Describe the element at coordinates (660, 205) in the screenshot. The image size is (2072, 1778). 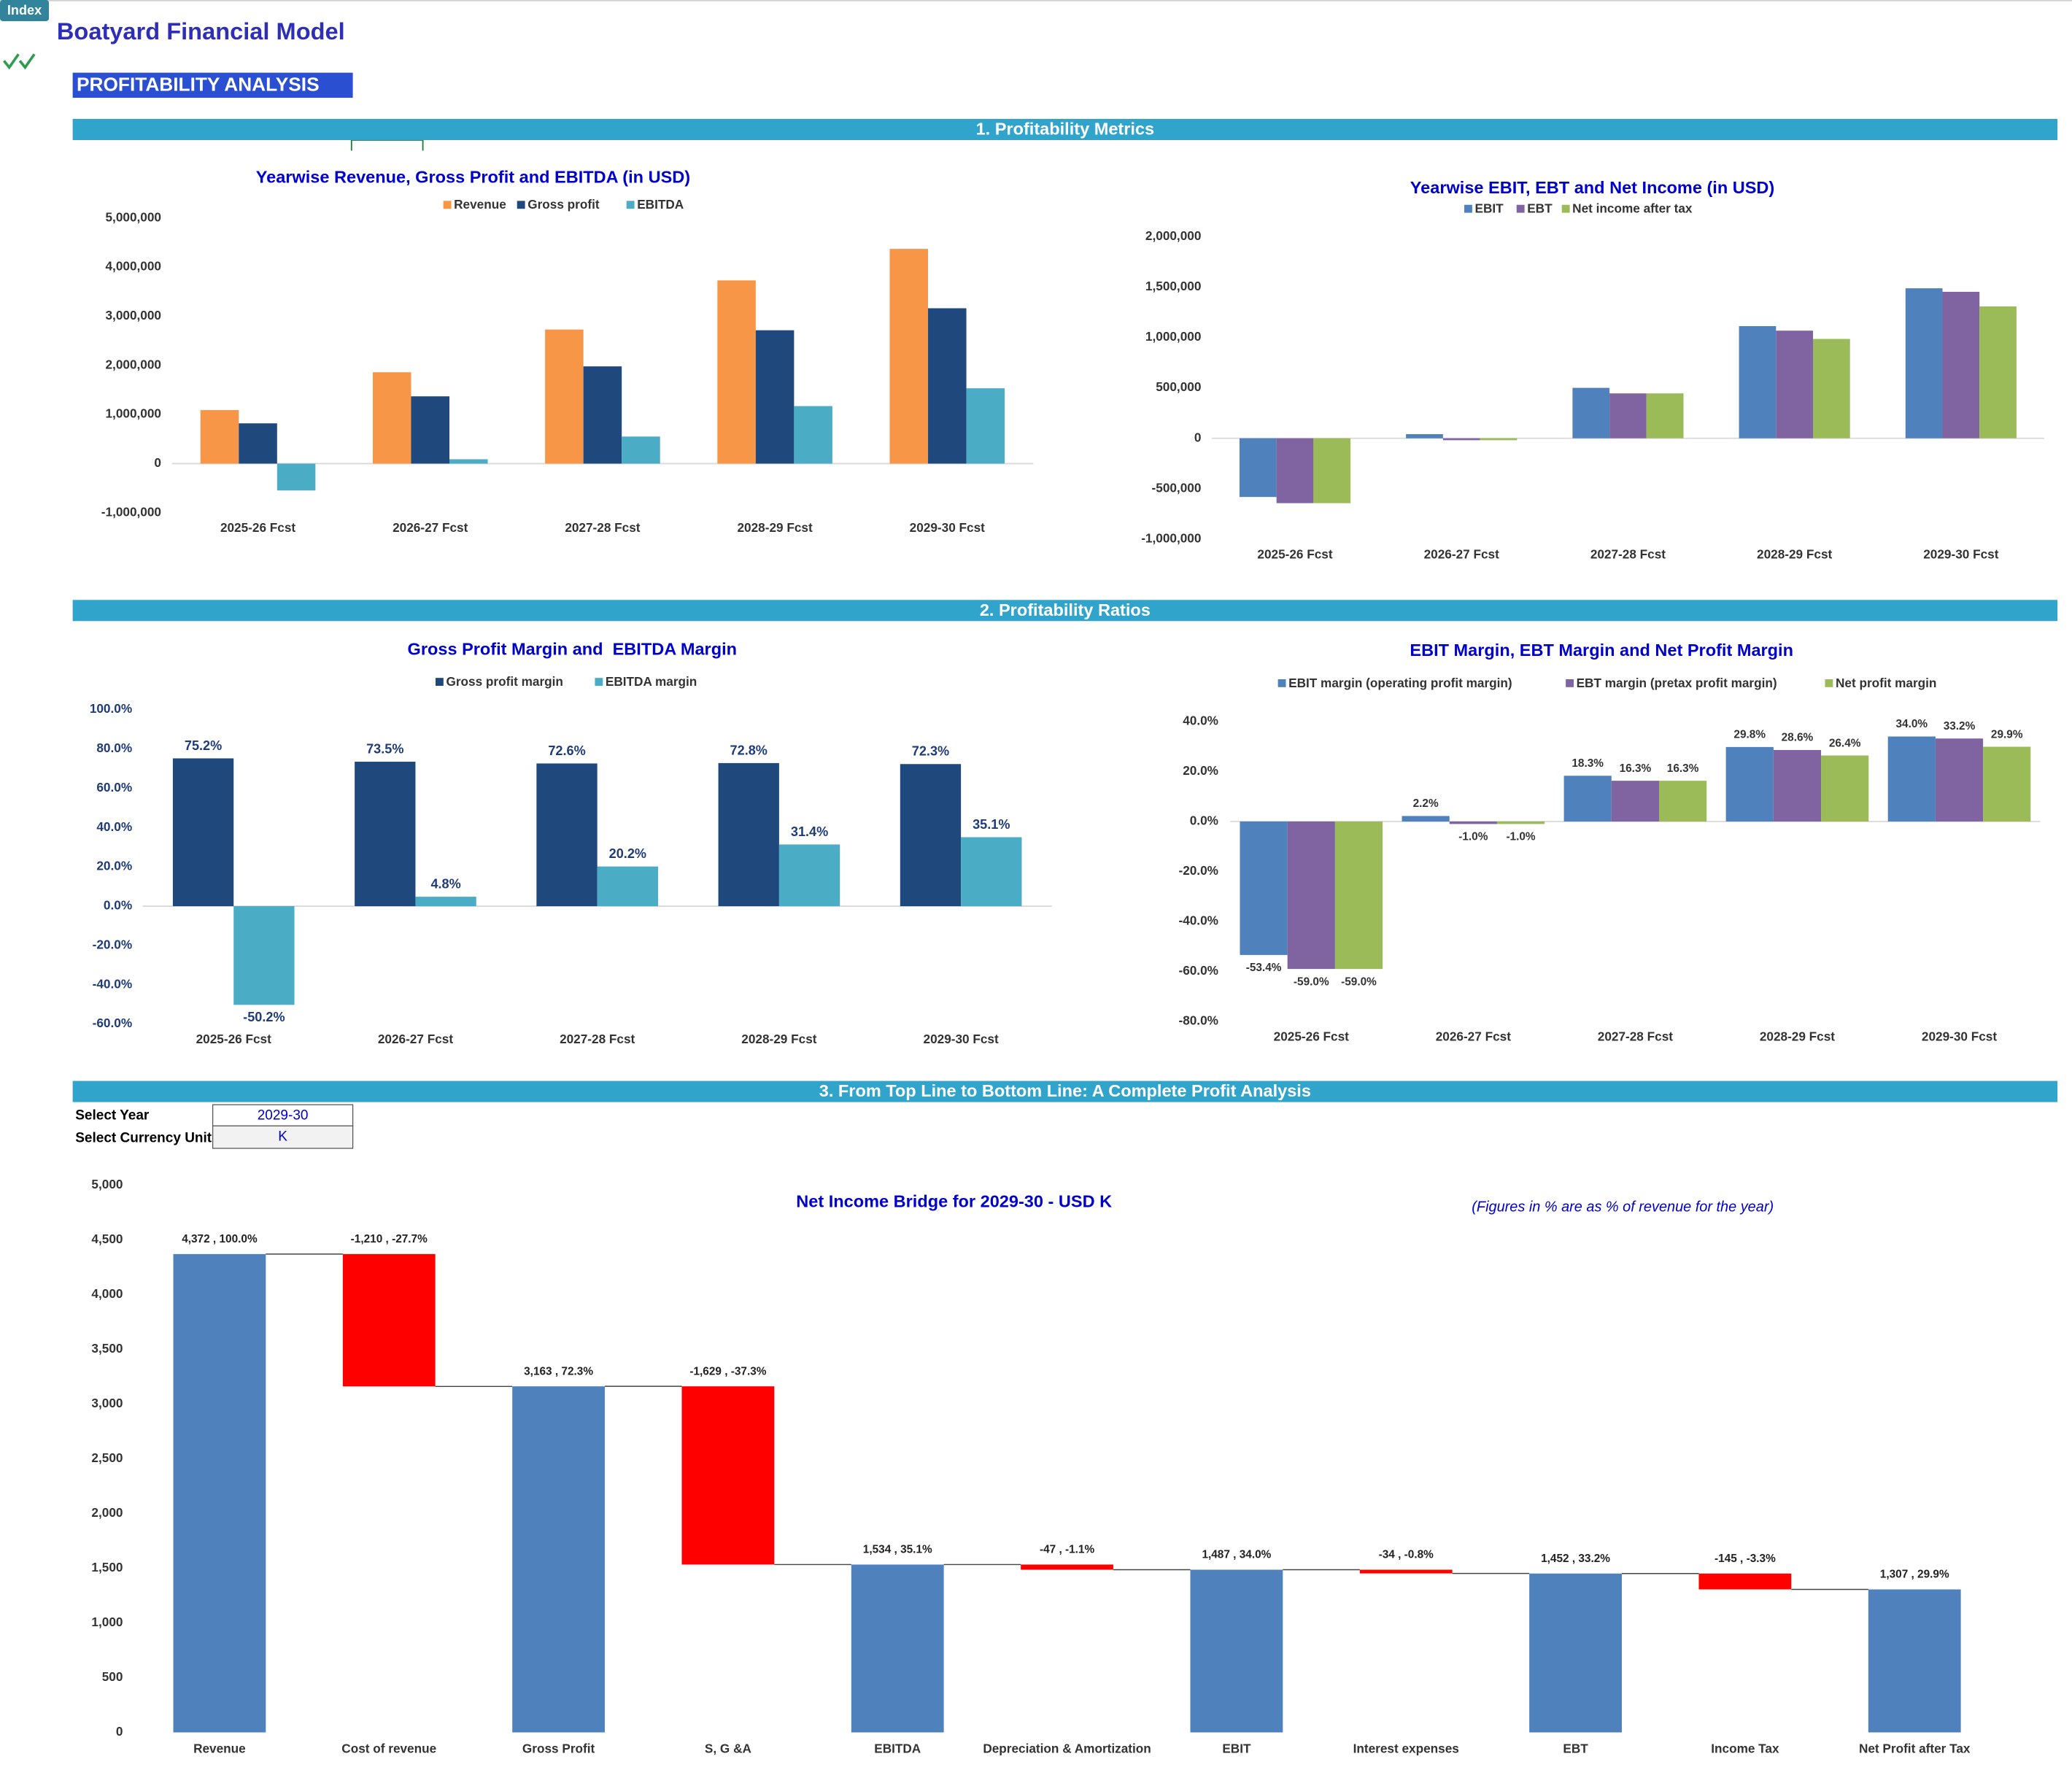
I see `legend-label: EBITDA` at that location.